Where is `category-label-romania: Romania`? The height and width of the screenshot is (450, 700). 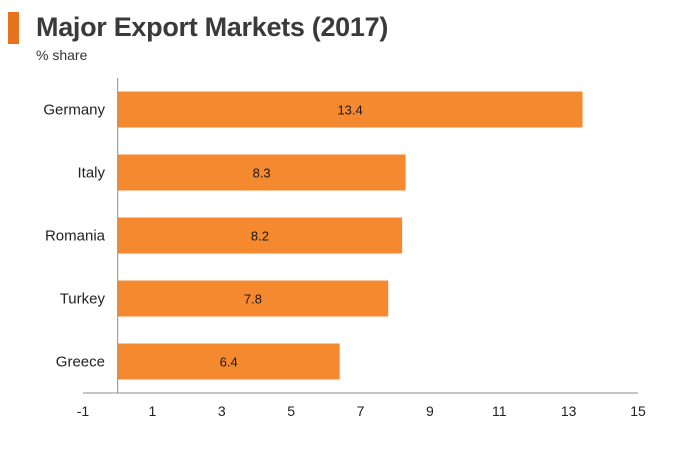
category-label-romania: Romania is located at coordinates (75, 236).